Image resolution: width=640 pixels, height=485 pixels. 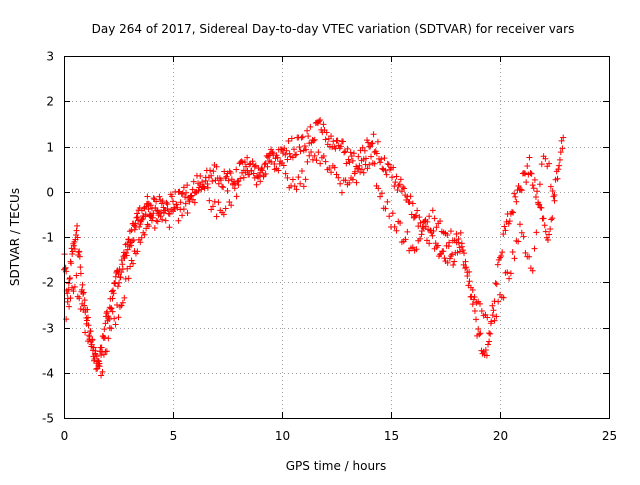 I want to click on x-axis-label: GPS time / hours, so click(x=336, y=466).